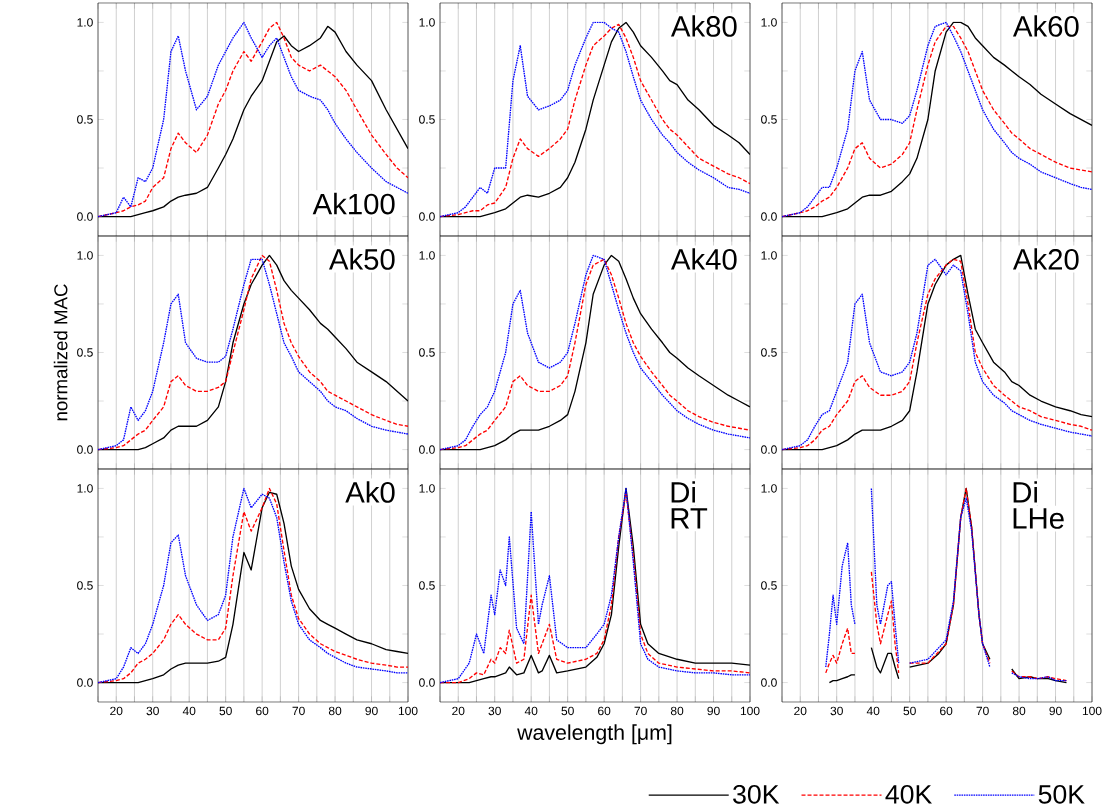 This screenshot has height=809, width=1109. I want to click on chart-title: Ak50, so click(361, 259).